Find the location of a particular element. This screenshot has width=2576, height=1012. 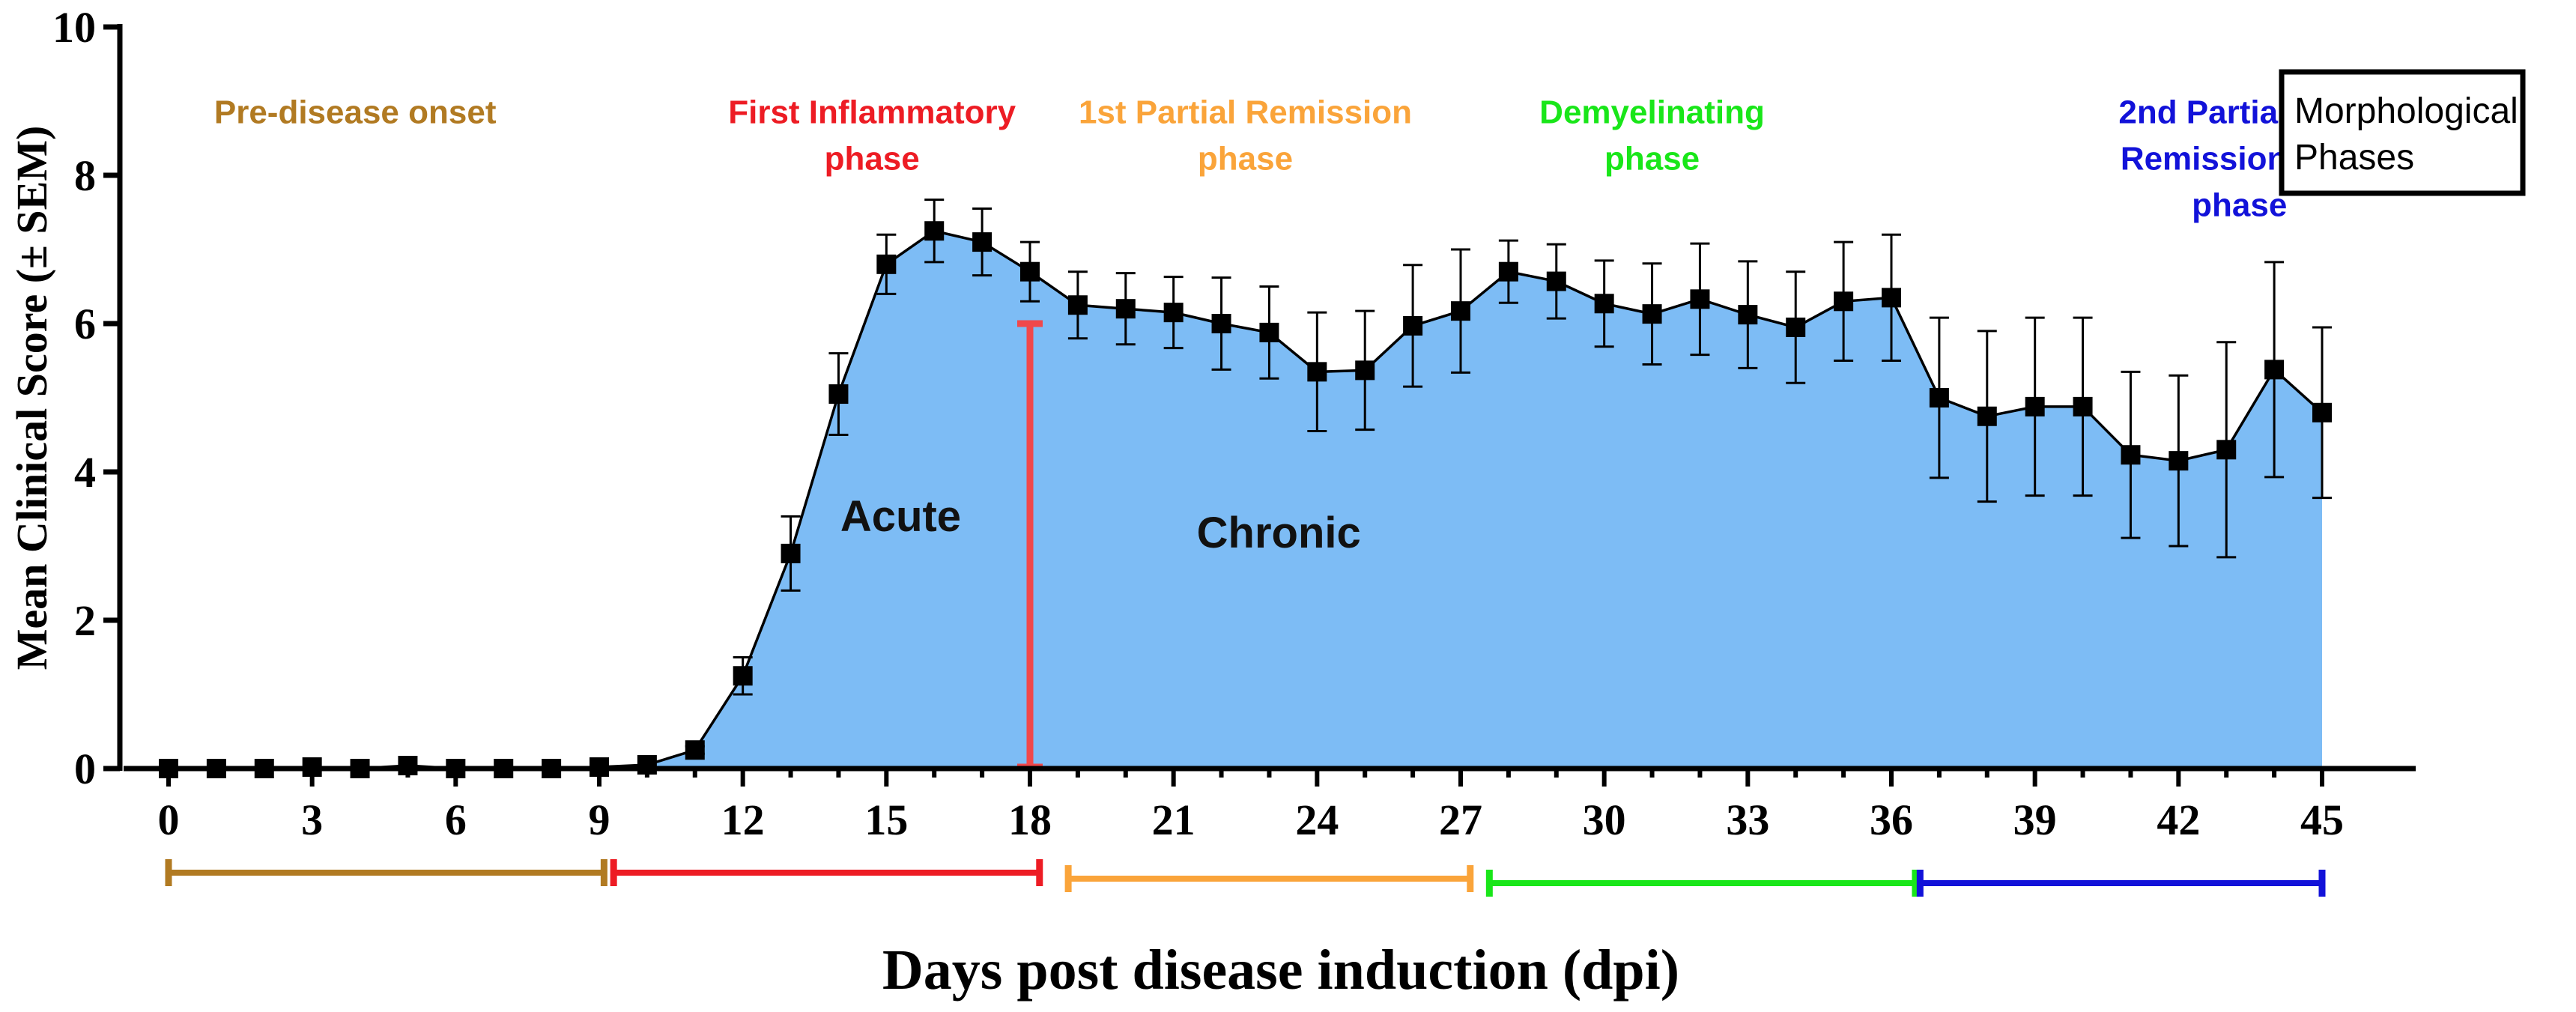

x-tick-label: 39 is located at coordinates (2035, 820).